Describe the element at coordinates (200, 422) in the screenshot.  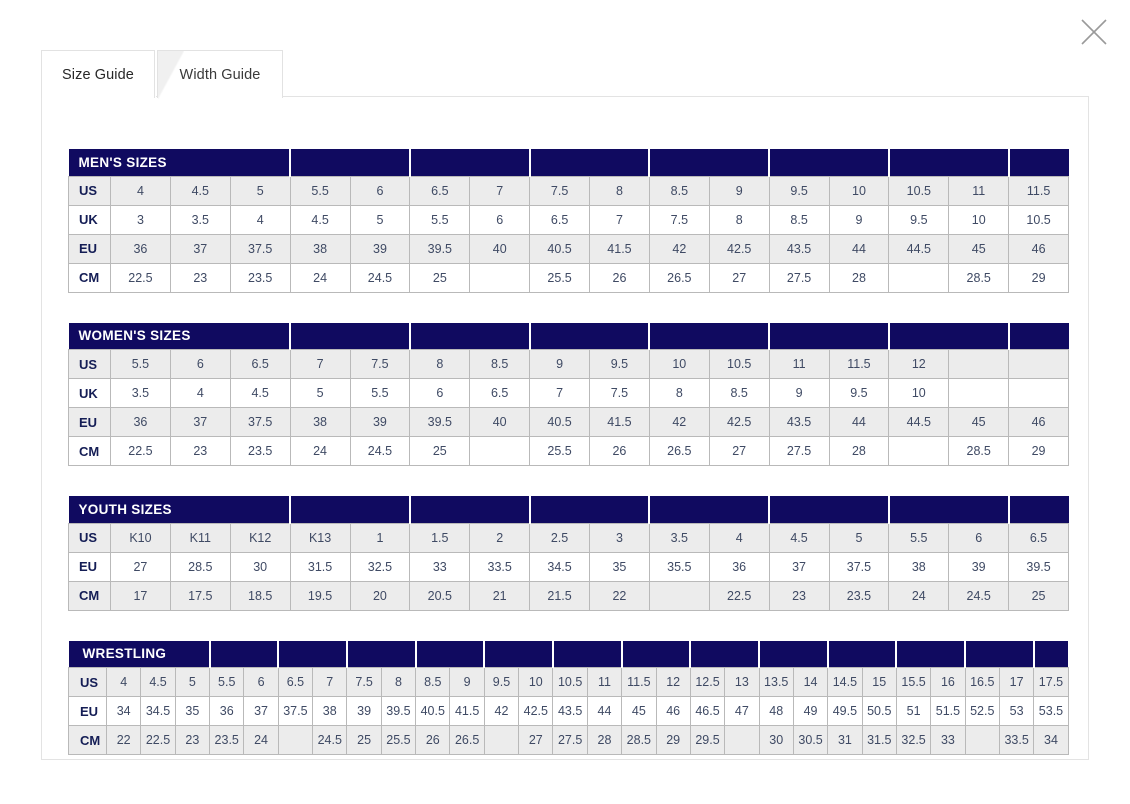
I see `size-cell: 37` at that location.